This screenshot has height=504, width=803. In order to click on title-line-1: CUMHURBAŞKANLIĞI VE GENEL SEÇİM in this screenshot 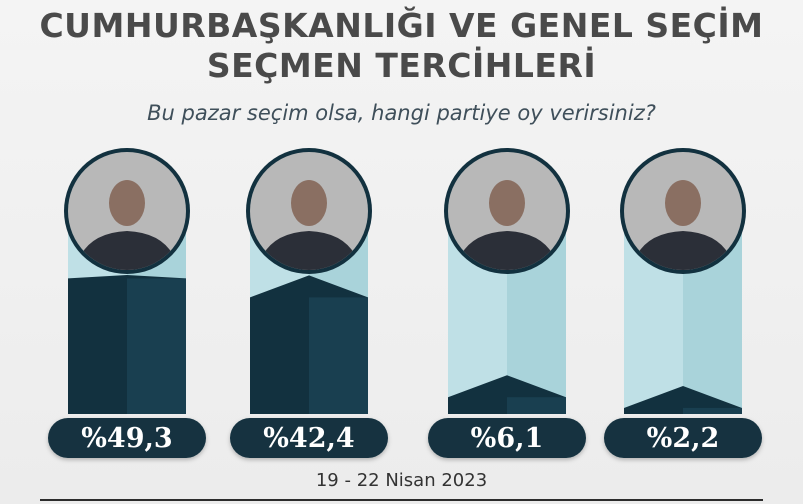, I will do `click(401, 25)`.